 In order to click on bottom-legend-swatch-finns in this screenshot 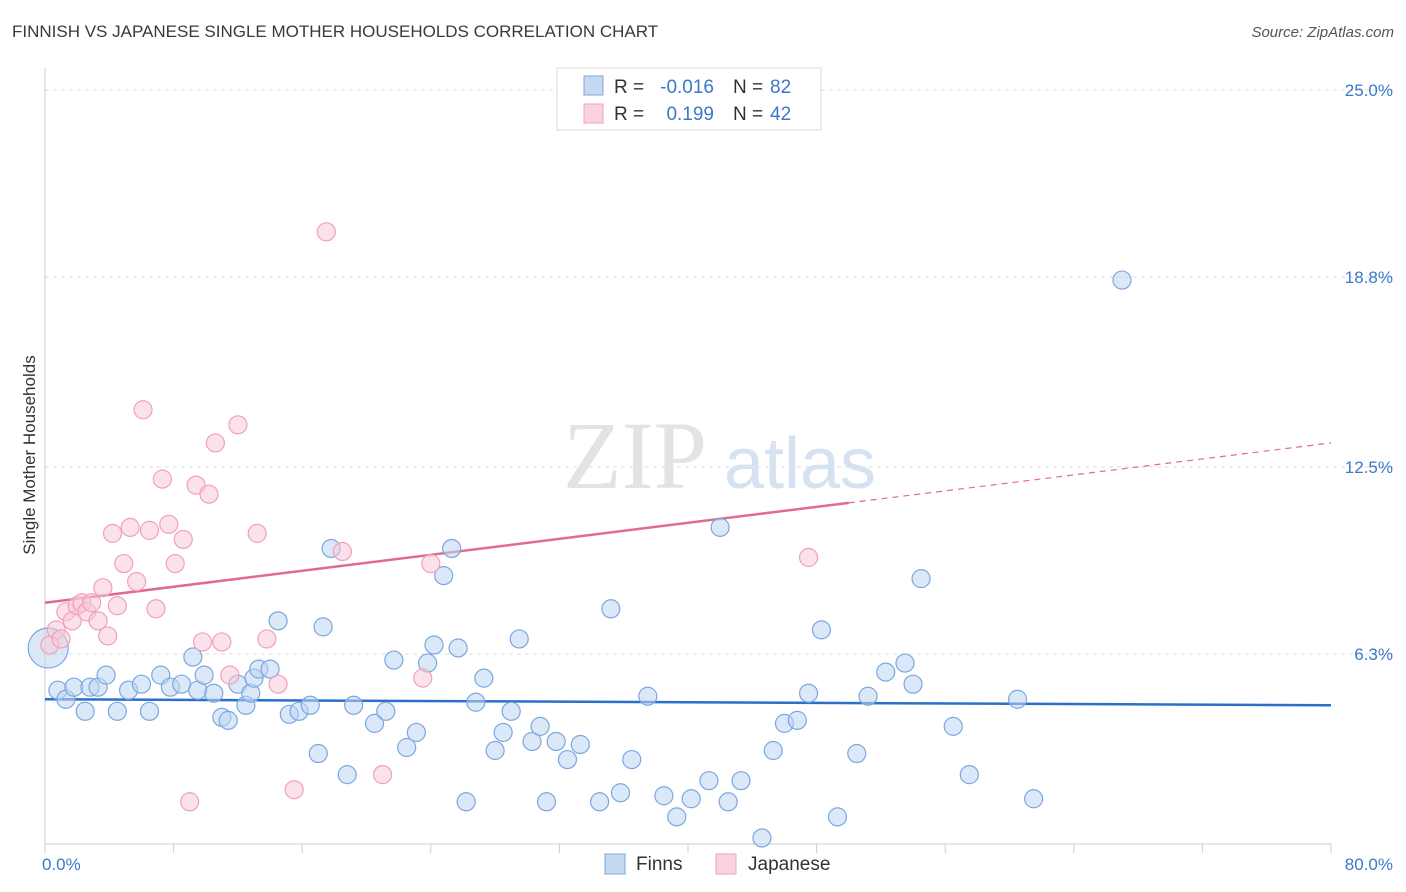, I will do `click(615, 864)`.